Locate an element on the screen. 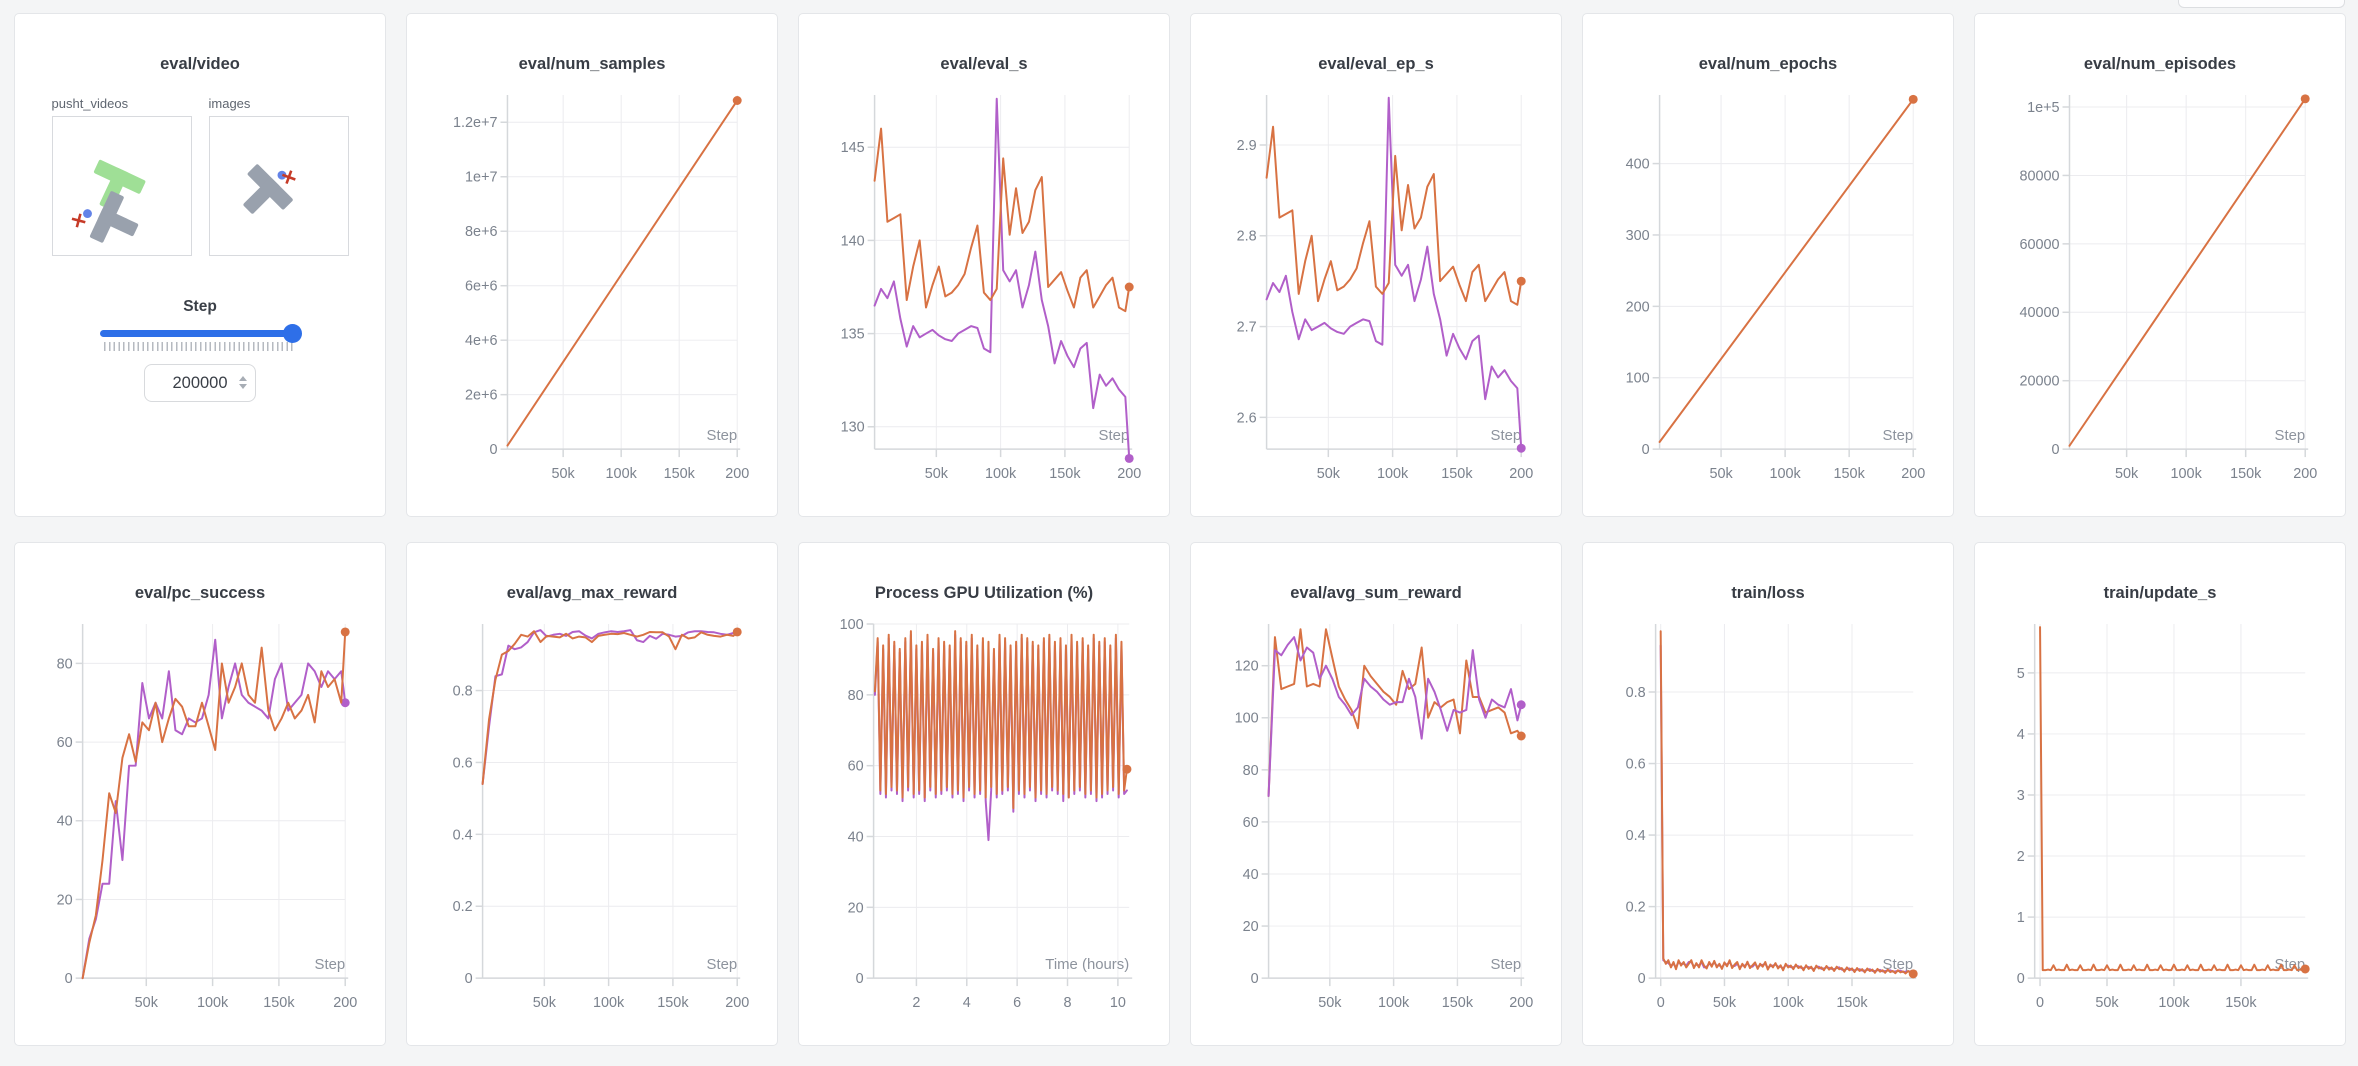  chart-train_loss: 0 0.2 0.4 0.6 0.8 0 50k 100k 150k Step is located at coordinates (1768, 818).